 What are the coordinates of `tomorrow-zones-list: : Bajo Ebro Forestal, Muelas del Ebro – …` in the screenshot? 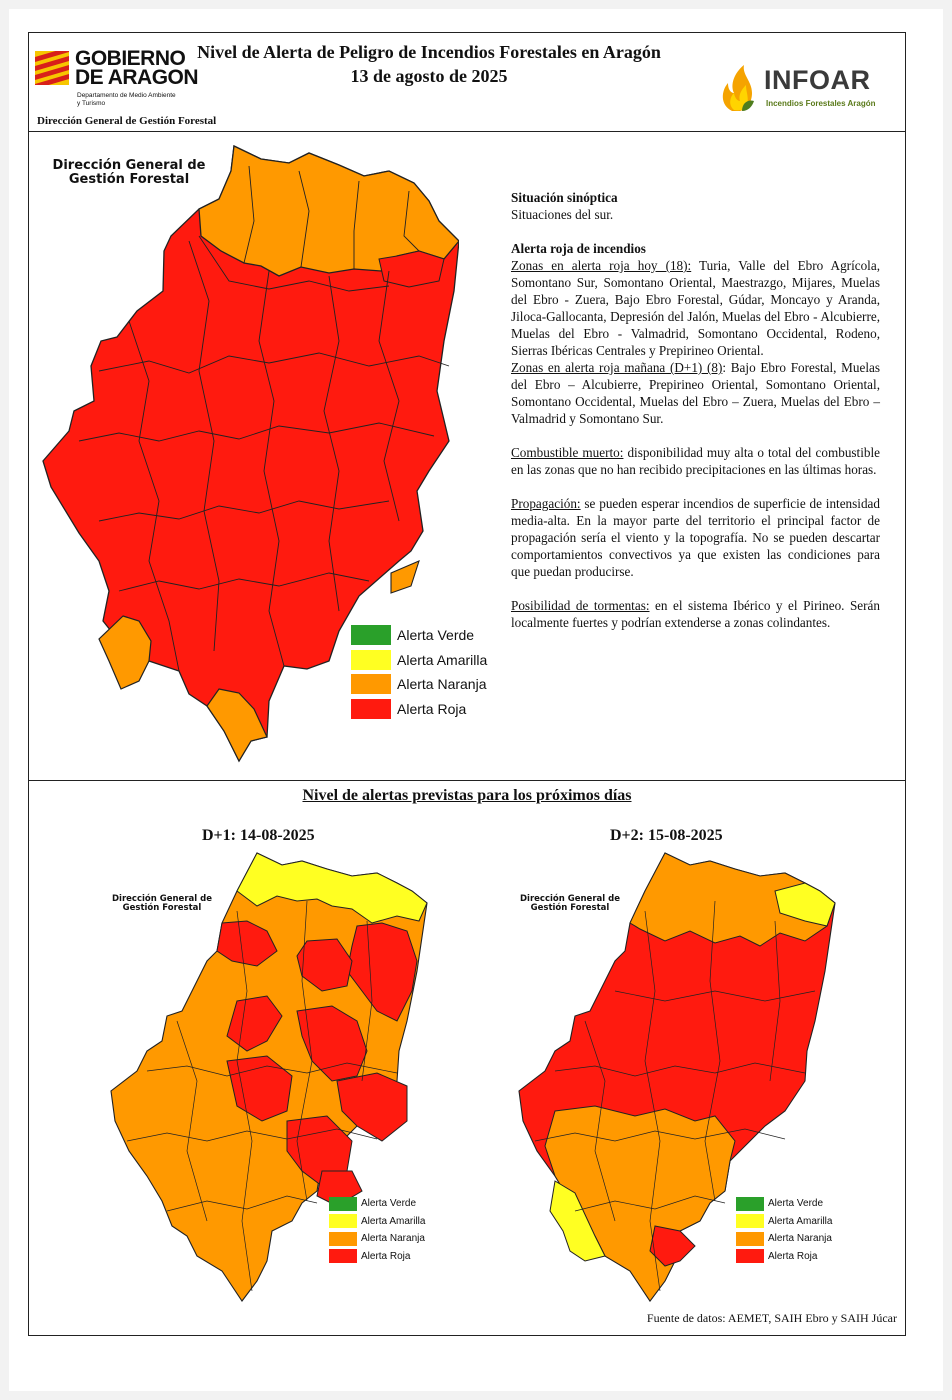 It's located at (696, 393).